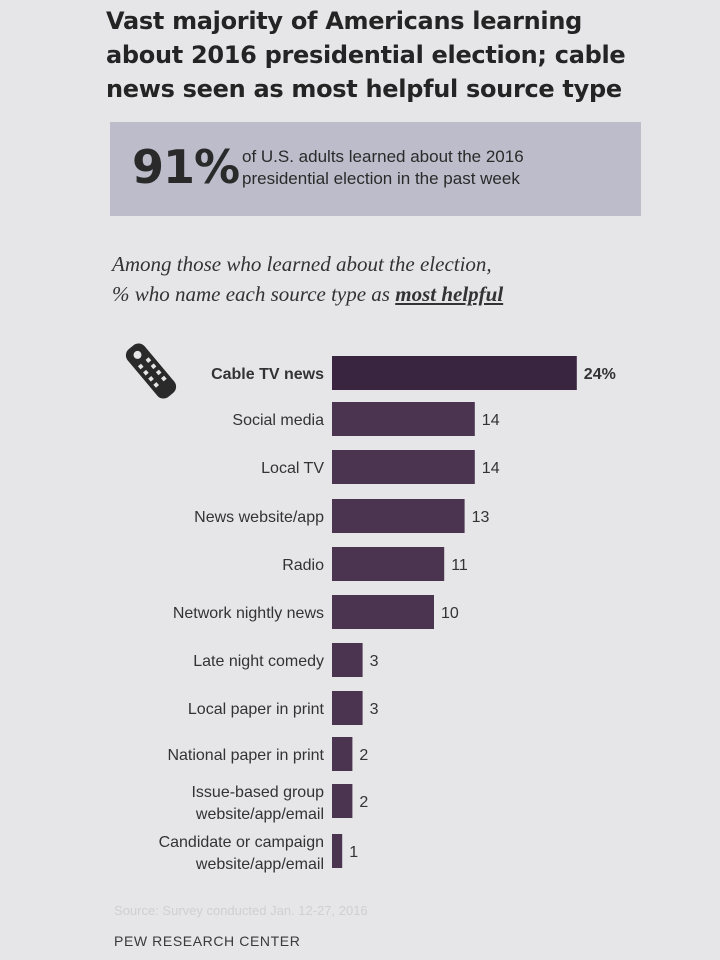 This screenshot has width=720, height=960. Describe the element at coordinates (363, 755) in the screenshot. I see `value-label-8: 2` at that location.